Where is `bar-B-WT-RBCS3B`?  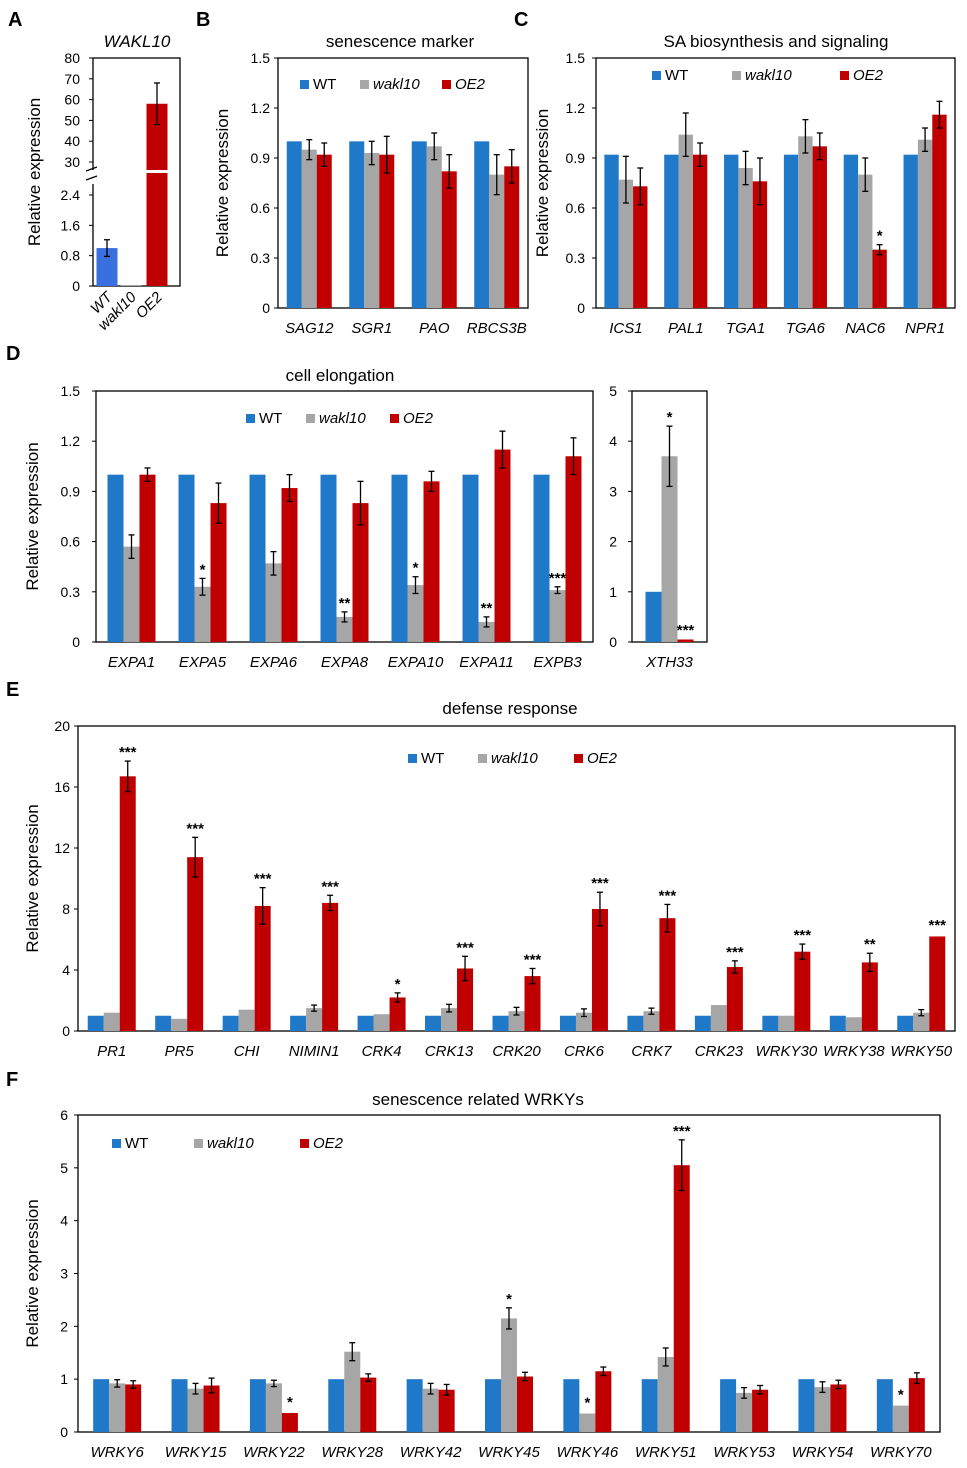
bar-B-WT-RBCS3B is located at coordinates (482, 224).